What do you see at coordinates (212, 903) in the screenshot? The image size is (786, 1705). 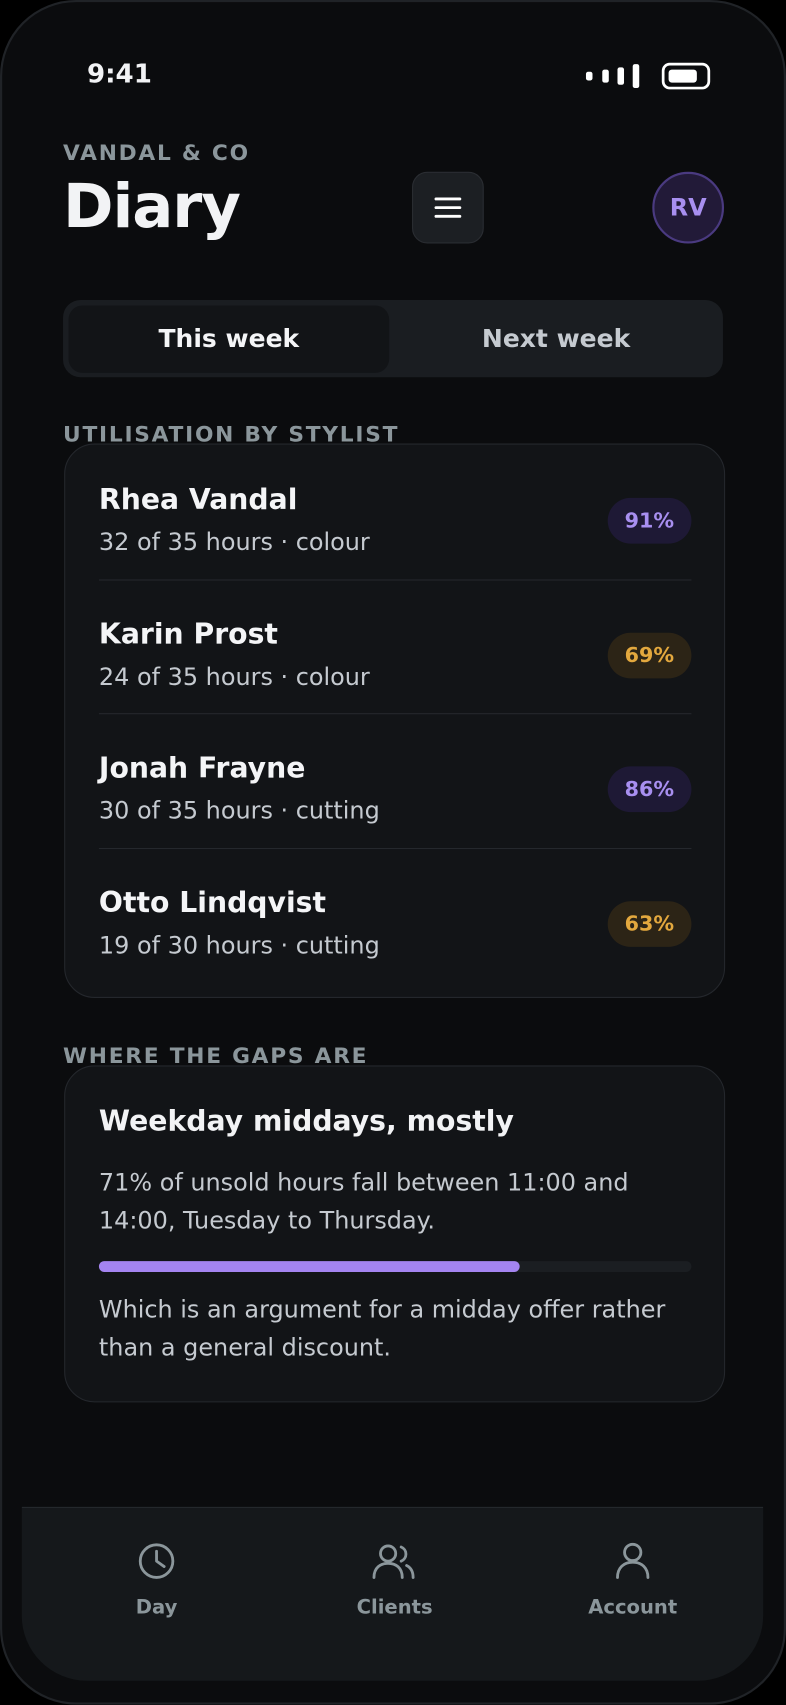 I see `stylist-name: Otto Lindqvist` at bounding box center [212, 903].